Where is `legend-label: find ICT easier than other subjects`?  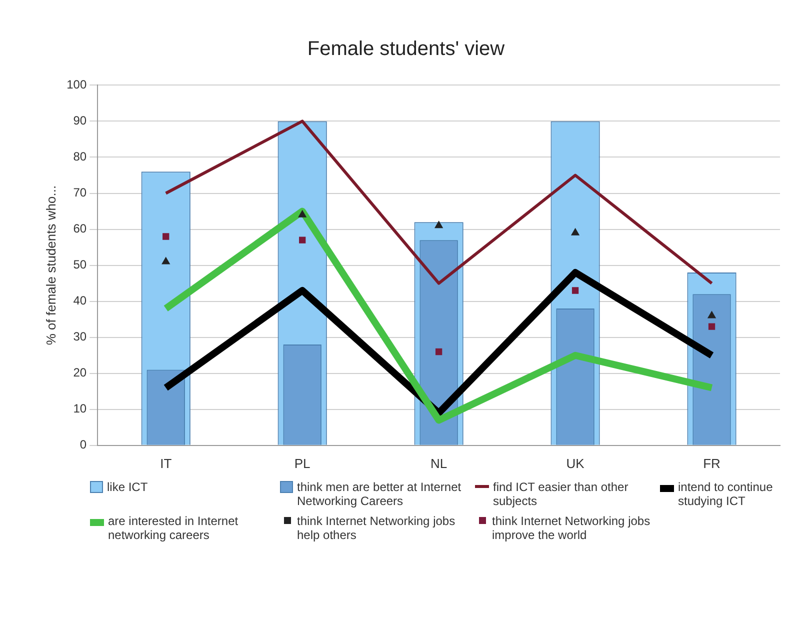 legend-label: find ICT easier than other subjects is located at coordinates (561, 494).